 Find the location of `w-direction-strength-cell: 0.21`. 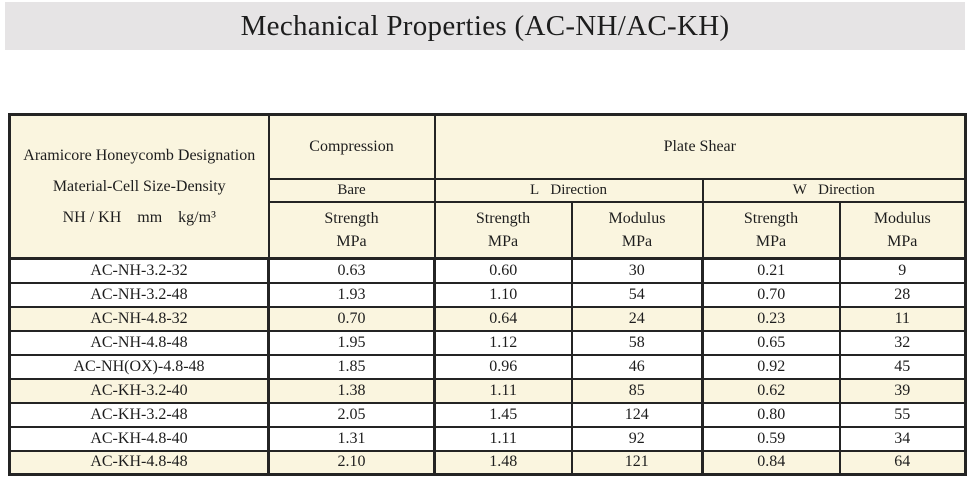

w-direction-strength-cell: 0.21 is located at coordinates (771, 270).